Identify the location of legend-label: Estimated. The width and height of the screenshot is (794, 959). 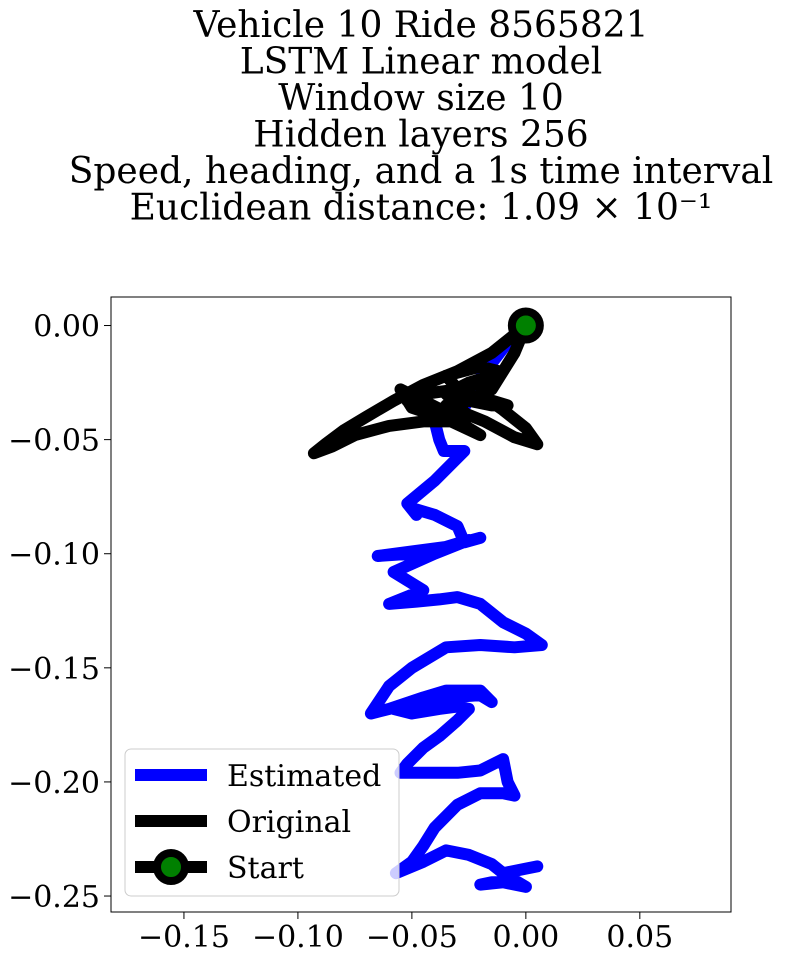
(304, 776).